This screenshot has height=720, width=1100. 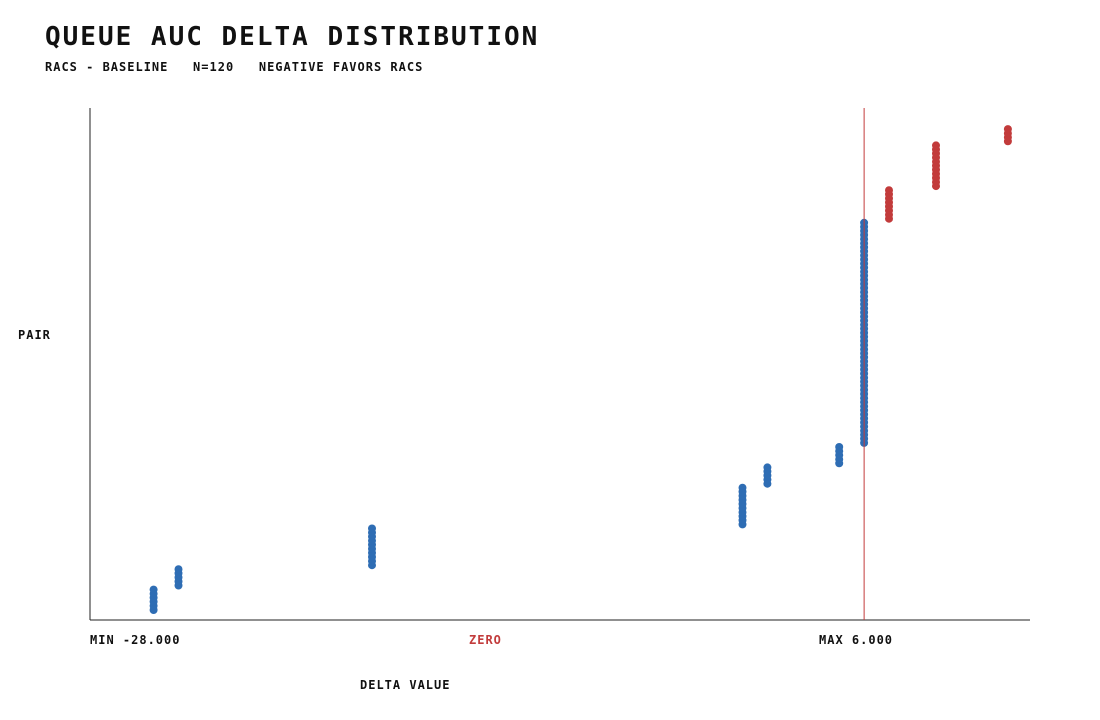 I want to click on x-tick-min: MIN -28.000, so click(x=135, y=640).